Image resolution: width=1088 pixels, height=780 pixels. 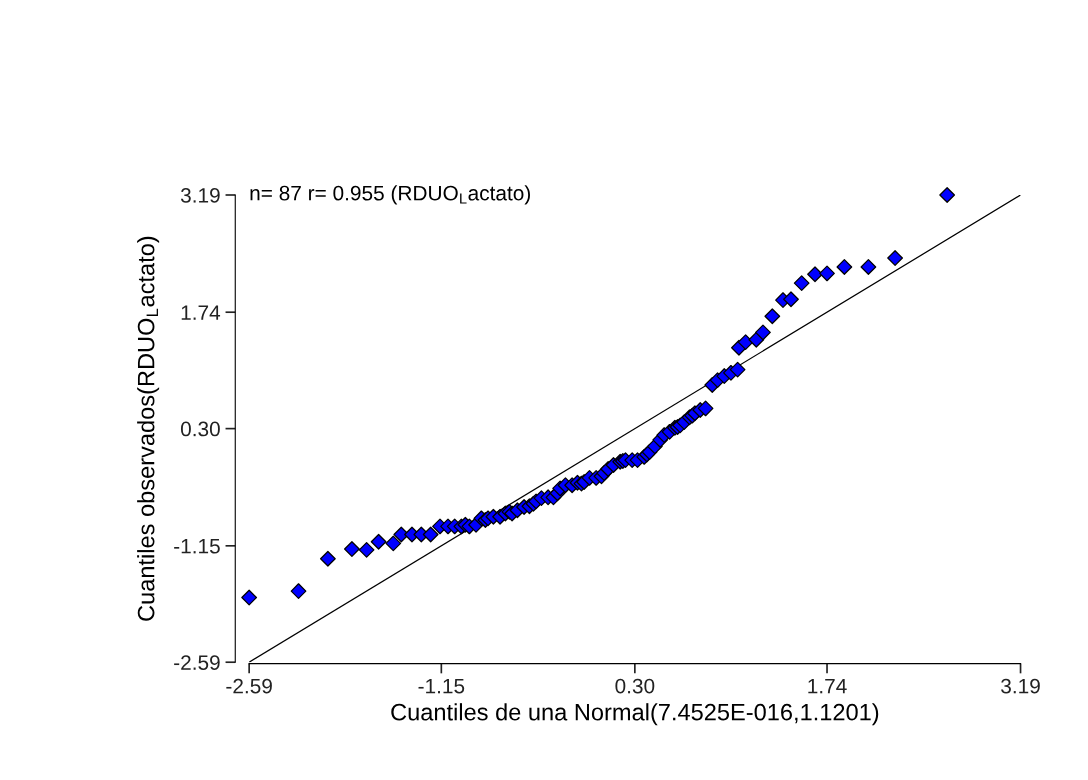 What do you see at coordinates (390, 195) in the screenshot?
I see `annotation: n= 87 r= 0.955 (RDUO$_{L}$actato)` at bounding box center [390, 195].